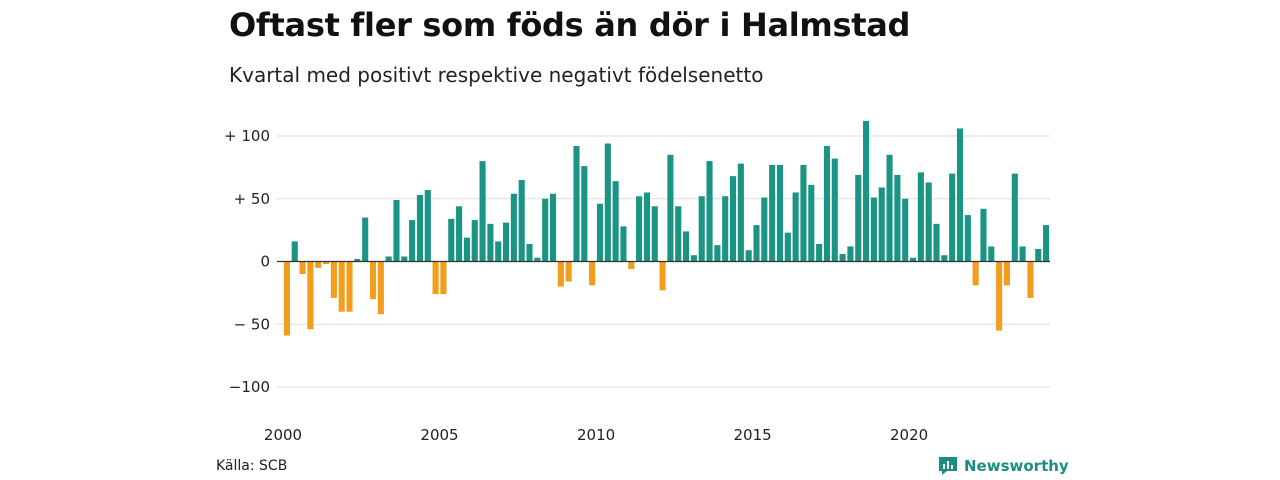 The image size is (1280, 480). Describe the element at coordinates (753, 435) in the screenshot. I see `x-tick-label: 2015` at that location.